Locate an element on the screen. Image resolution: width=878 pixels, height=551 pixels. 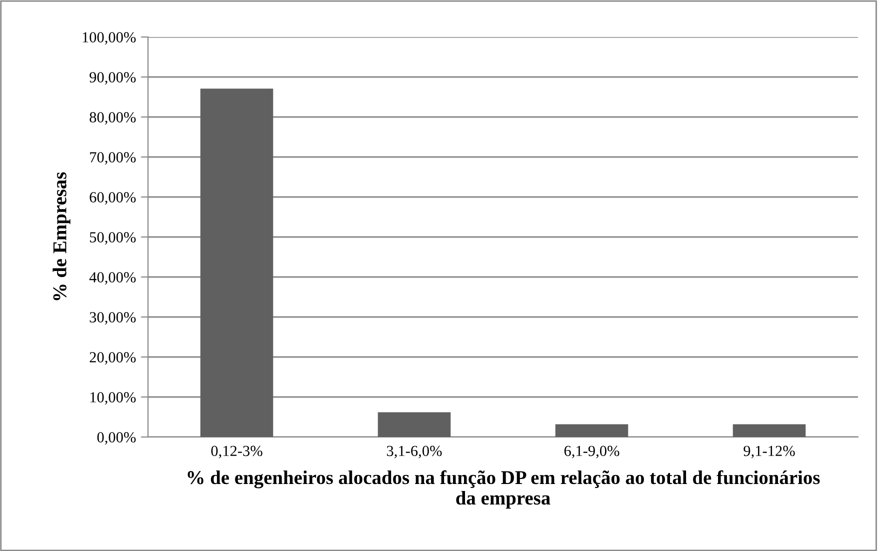
y-tick-label: 40,00% is located at coordinates (112, 278).